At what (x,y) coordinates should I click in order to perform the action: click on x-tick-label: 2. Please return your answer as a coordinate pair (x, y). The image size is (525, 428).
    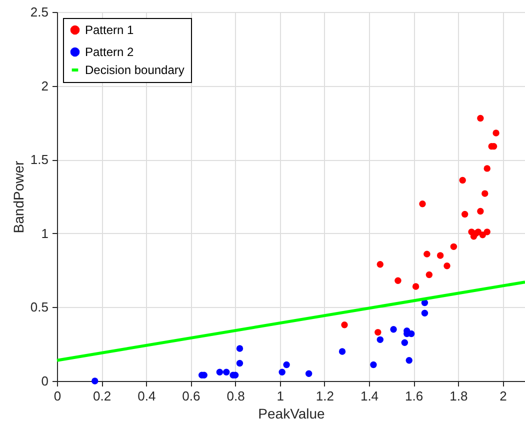
    Looking at the image, I should click on (503, 396).